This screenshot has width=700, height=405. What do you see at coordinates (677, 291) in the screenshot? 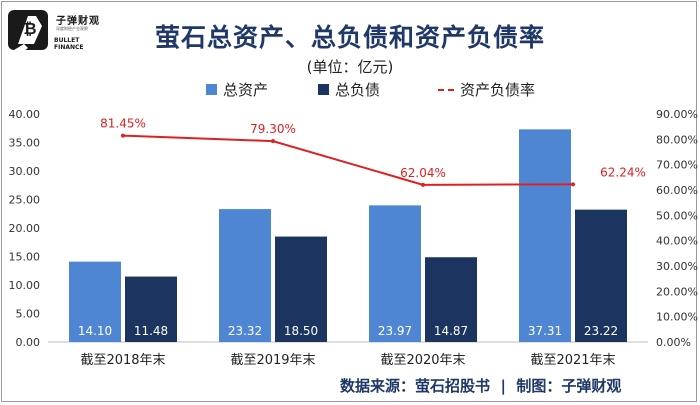
I see `y2-tick-label: 20.00%` at bounding box center [677, 291].